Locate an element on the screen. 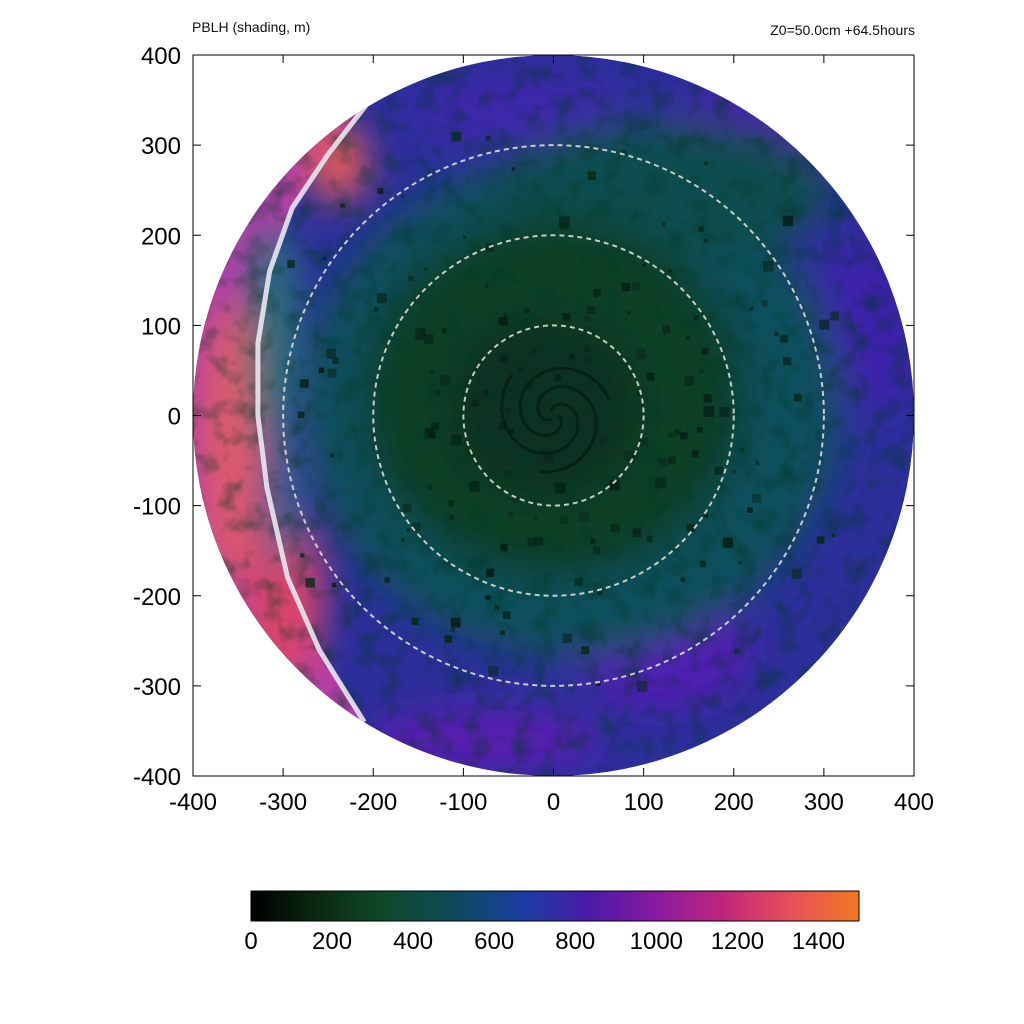  colorbar is located at coordinates (555, 906).